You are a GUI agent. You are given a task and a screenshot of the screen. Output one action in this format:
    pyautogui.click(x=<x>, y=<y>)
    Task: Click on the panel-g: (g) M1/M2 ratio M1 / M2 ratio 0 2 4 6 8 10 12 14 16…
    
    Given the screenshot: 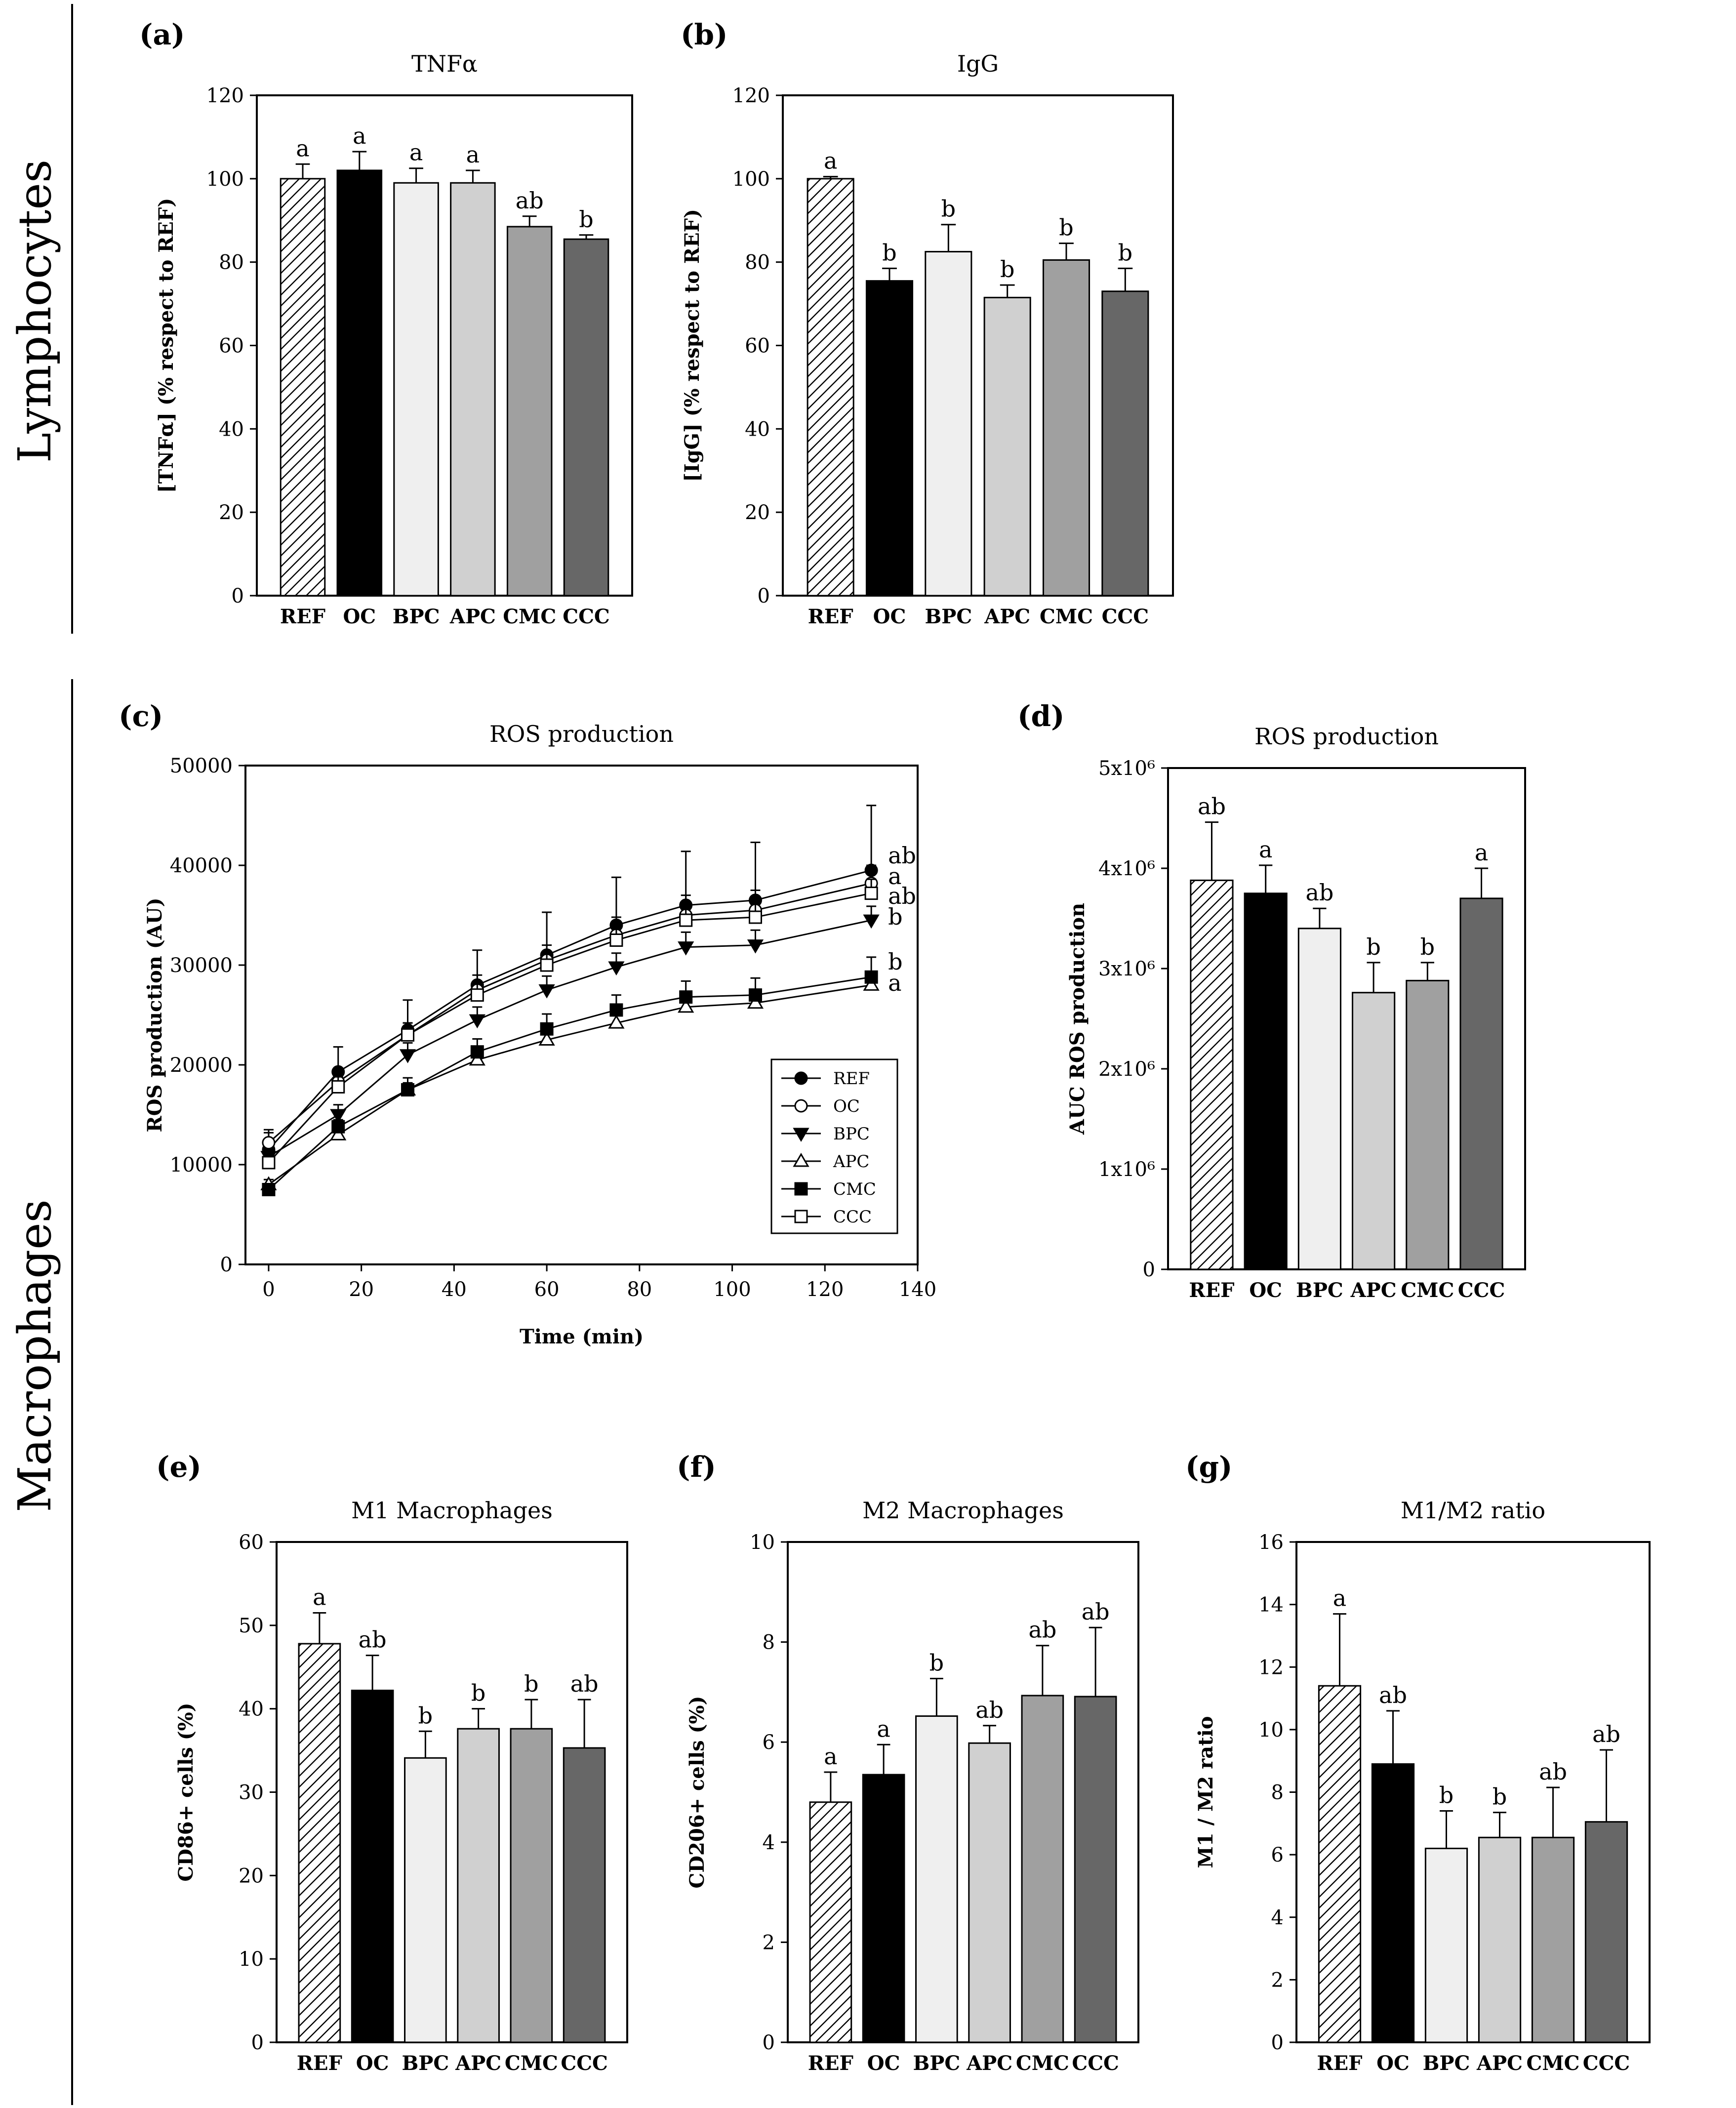 What is the action you would take?
    pyautogui.click(x=1418, y=1763)
    